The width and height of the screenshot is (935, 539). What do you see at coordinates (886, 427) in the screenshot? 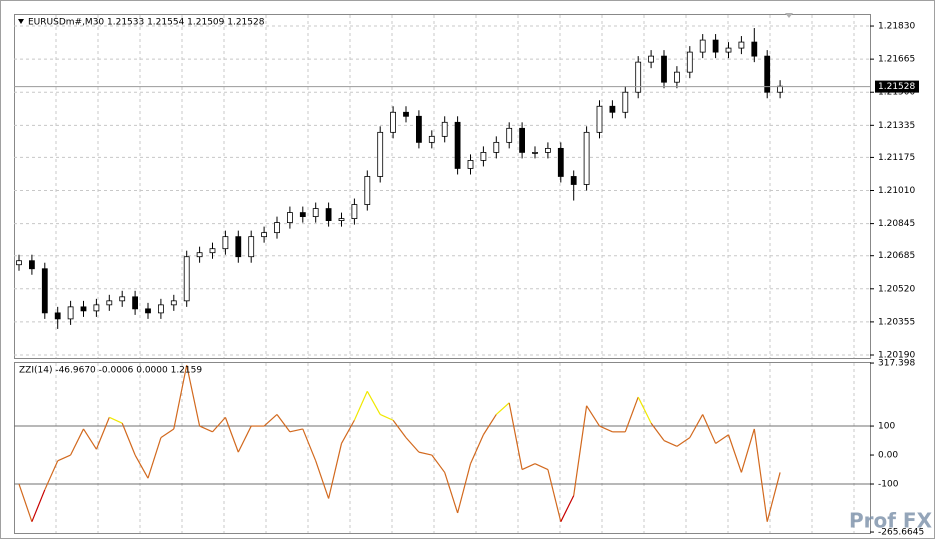
I see `y-tick-label: 100` at bounding box center [886, 427].